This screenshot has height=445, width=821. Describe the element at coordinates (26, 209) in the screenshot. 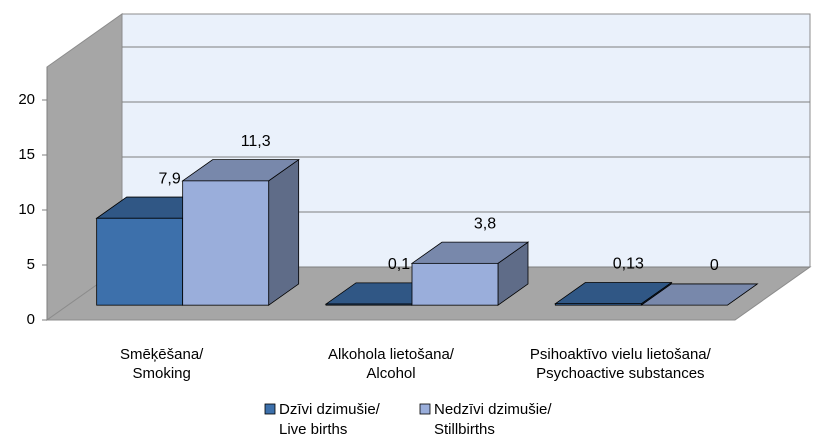

I see `y-tick-label: 10` at that location.